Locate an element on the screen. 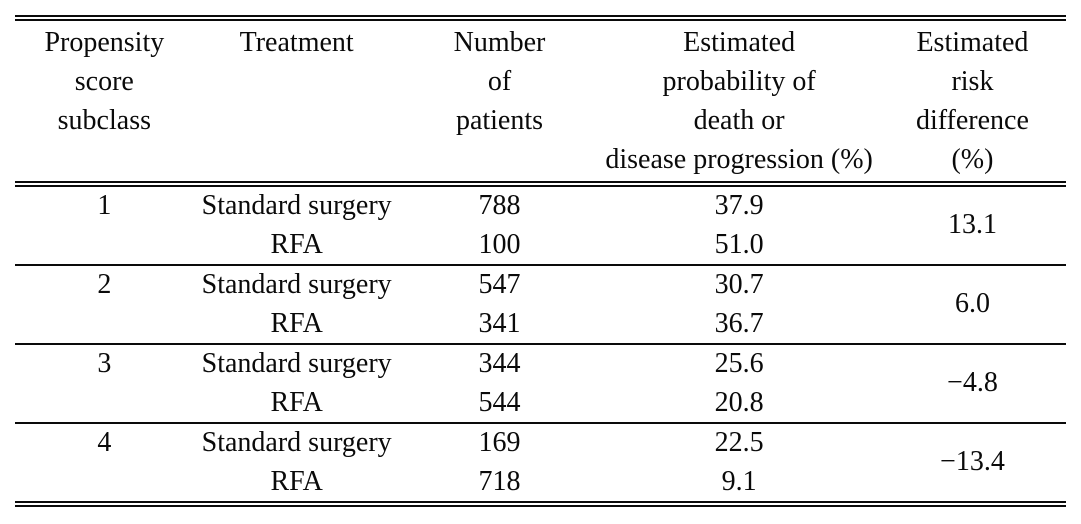 The image size is (1081, 524). probability-cell: 51.0 is located at coordinates (739, 244).